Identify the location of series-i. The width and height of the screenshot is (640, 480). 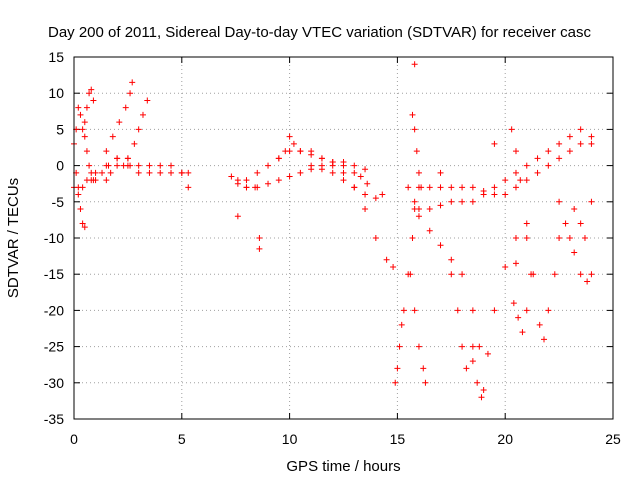
(302, 167).